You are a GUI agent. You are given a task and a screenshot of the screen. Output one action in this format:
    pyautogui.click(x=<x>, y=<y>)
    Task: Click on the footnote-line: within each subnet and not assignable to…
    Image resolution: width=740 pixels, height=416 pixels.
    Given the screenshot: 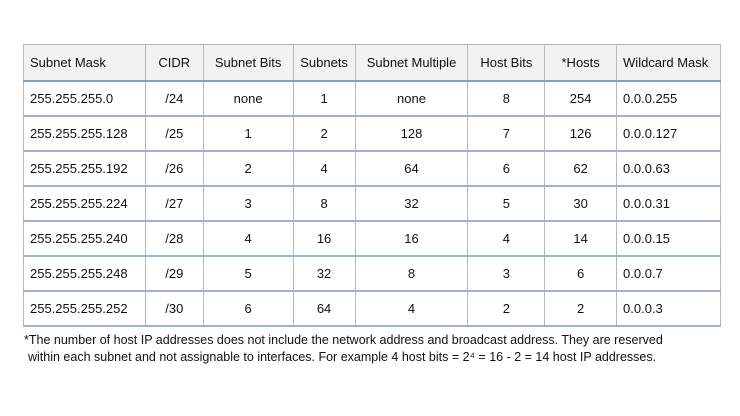 What is the action you would take?
    pyautogui.click(x=342, y=357)
    